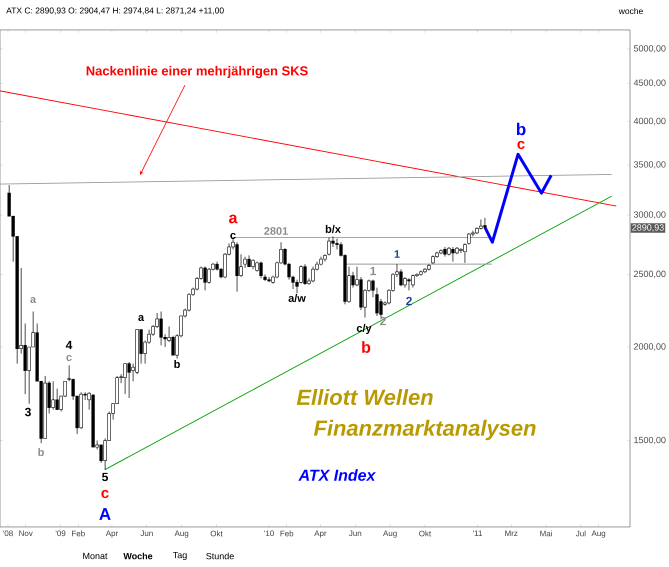 The width and height of the screenshot is (669, 567). What do you see at coordinates (630, 11) in the screenshot?
I see `chart-subtitle: woche` at bounding box center [630, 11].